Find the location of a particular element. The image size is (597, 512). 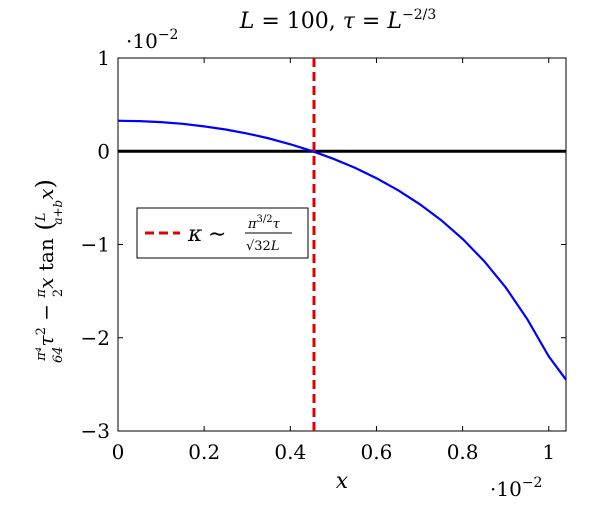

y-tick-label: −3 is located at coordinates (95, 431).